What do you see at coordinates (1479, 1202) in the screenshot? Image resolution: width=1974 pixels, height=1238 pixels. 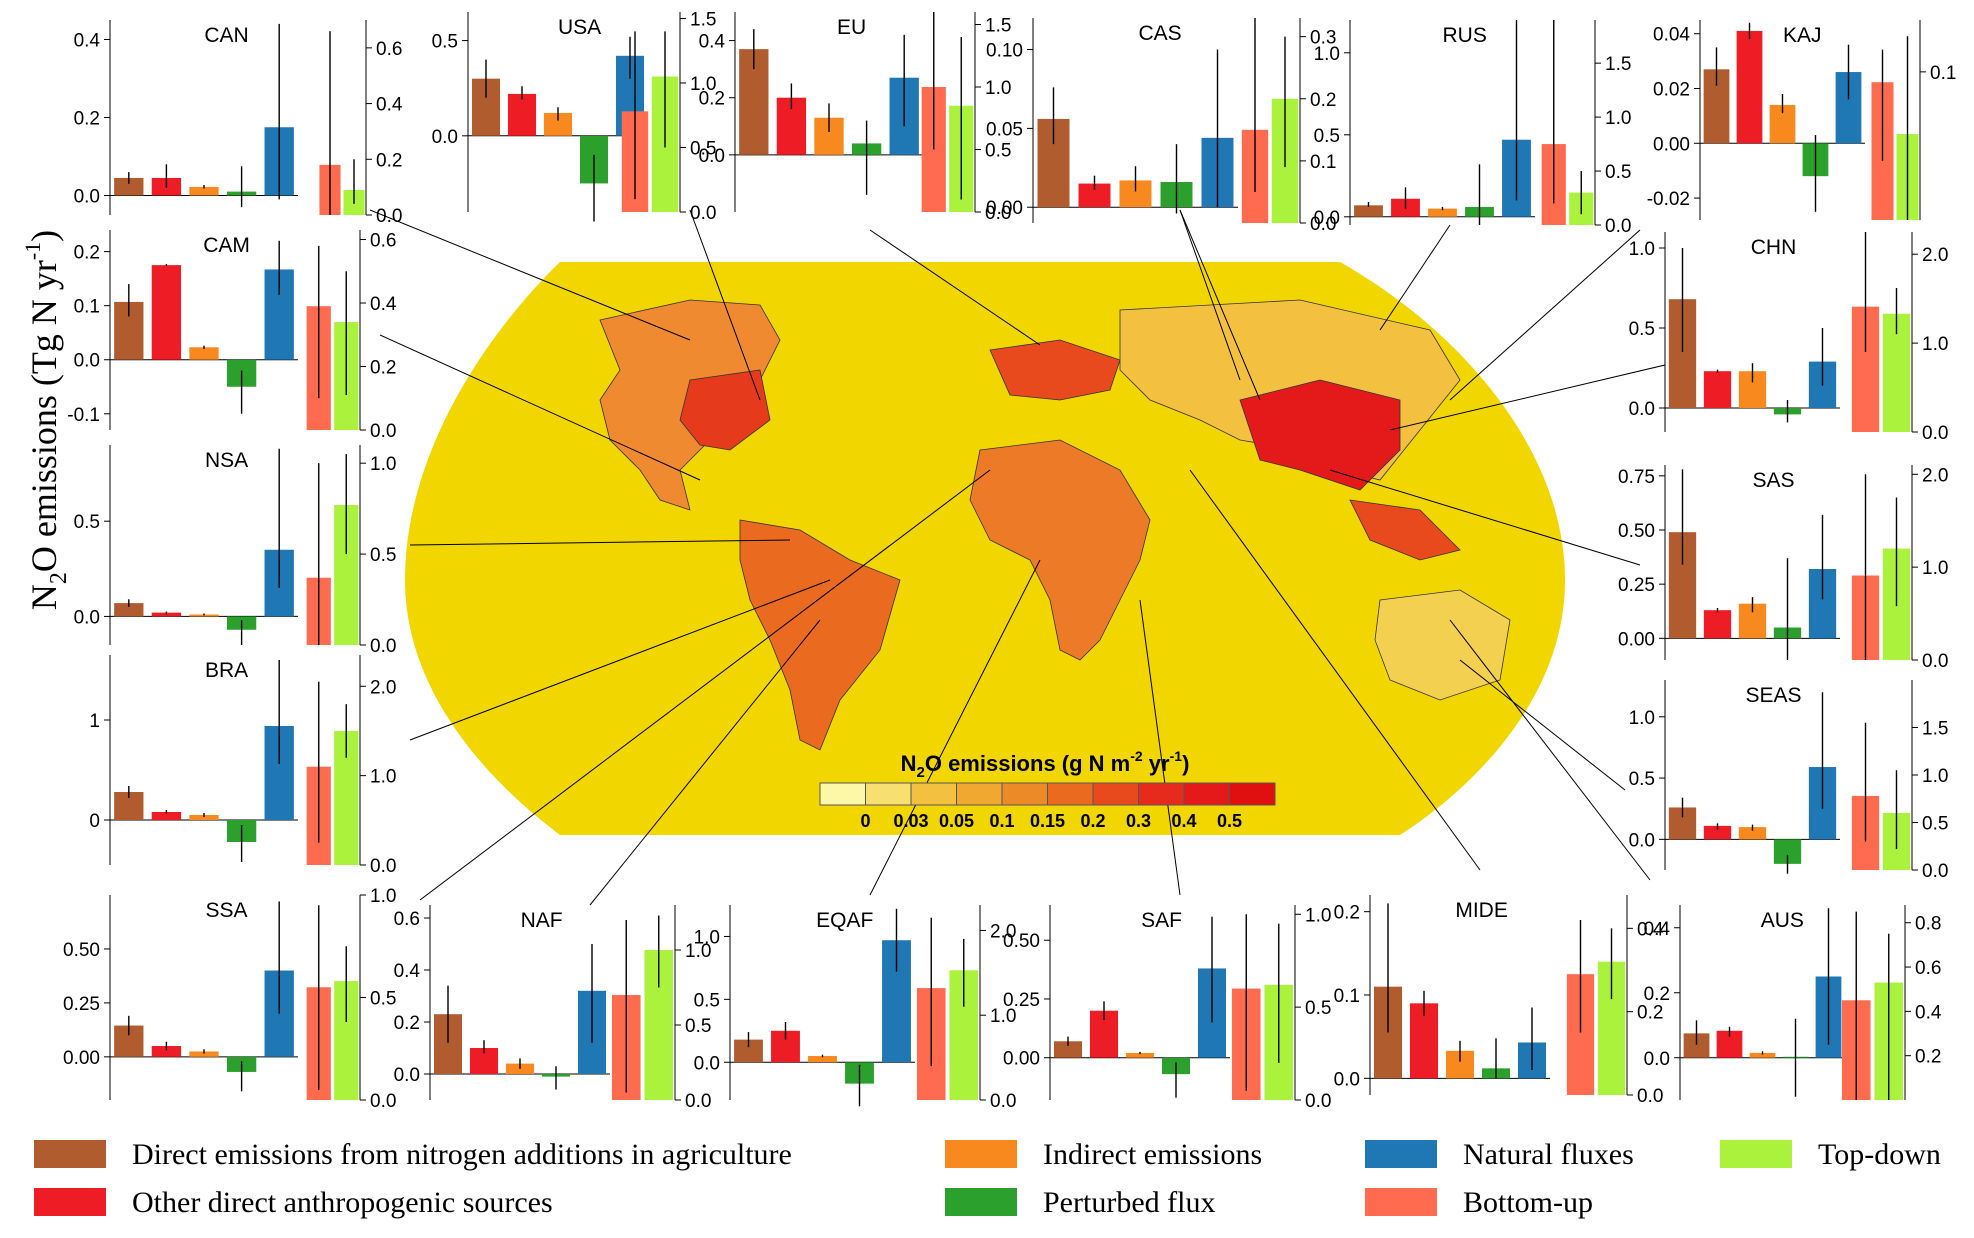 I see `legend-item-bottom-up: Bottom-up` at bounding box center [1479, 1202].